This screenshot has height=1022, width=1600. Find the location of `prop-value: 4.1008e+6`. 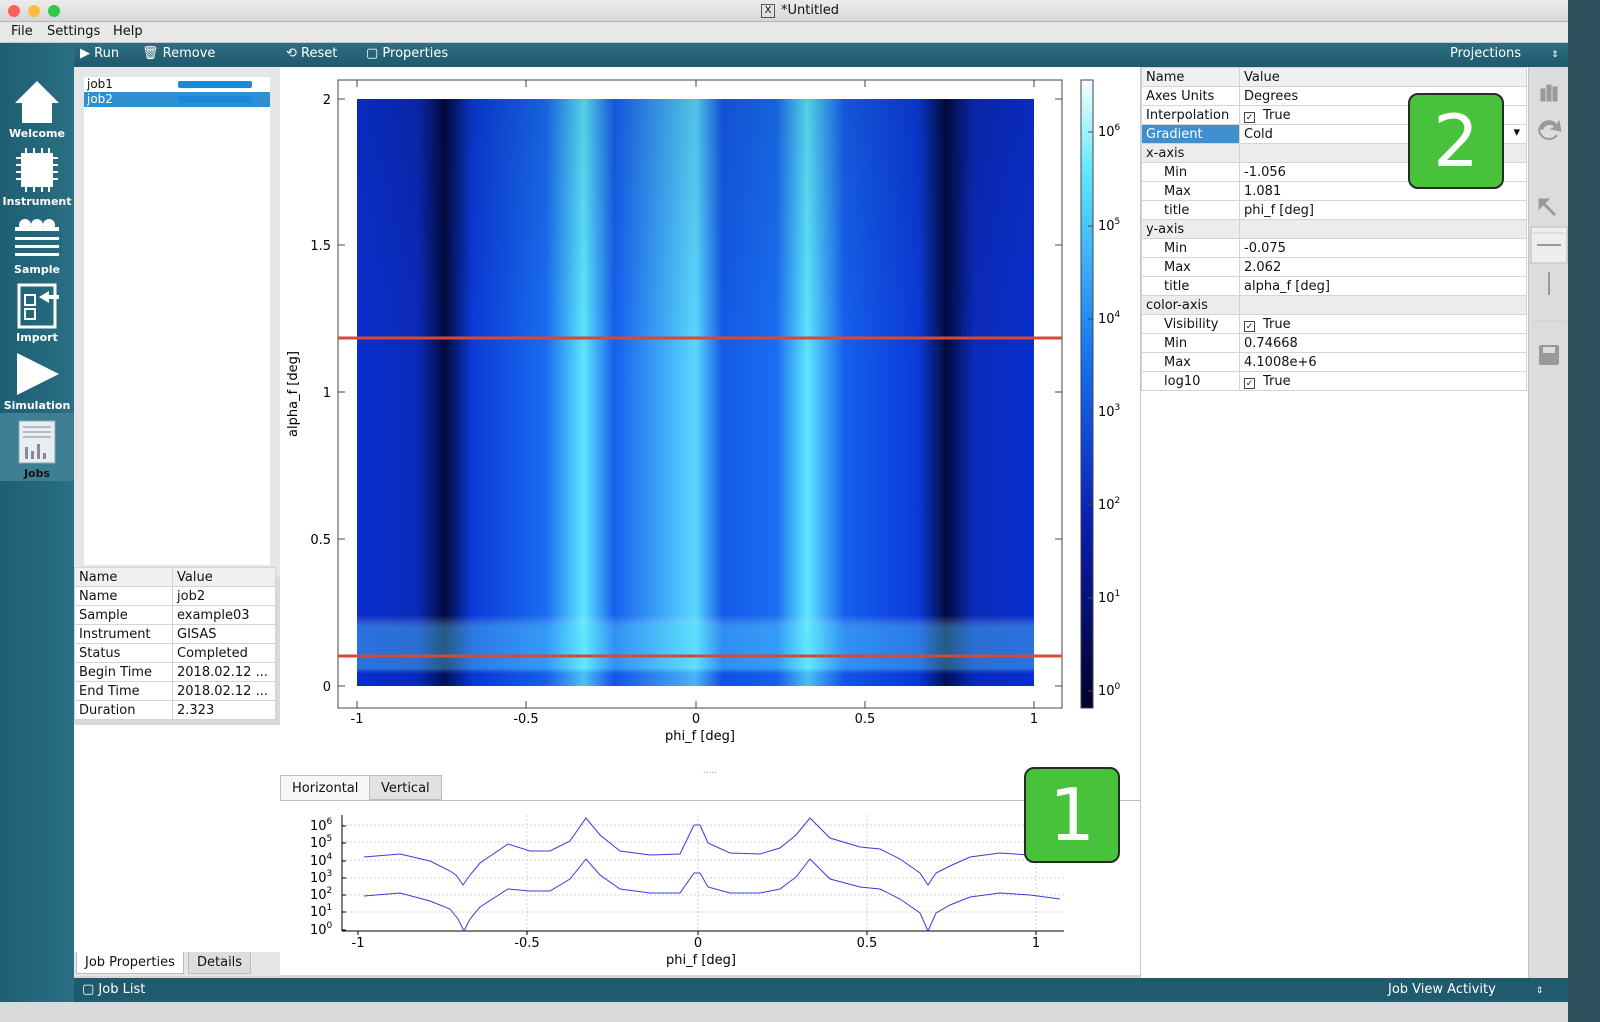

prop-value: 4.1008e+6 is located at coordinates (1383, 362).